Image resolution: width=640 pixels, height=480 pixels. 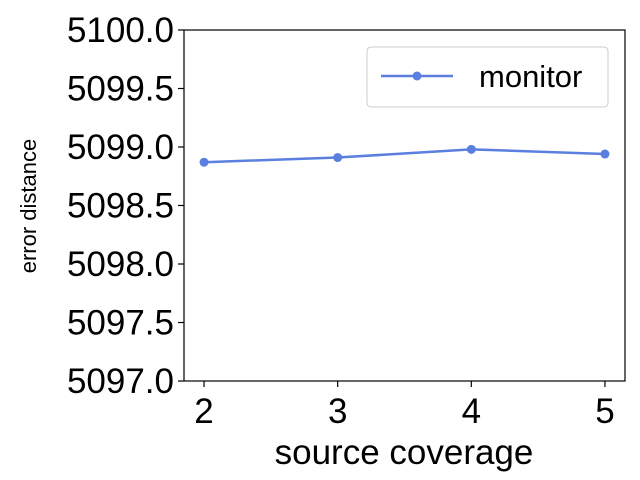 I want to click on x-tick-label: 4, so click(x=471, y=411).